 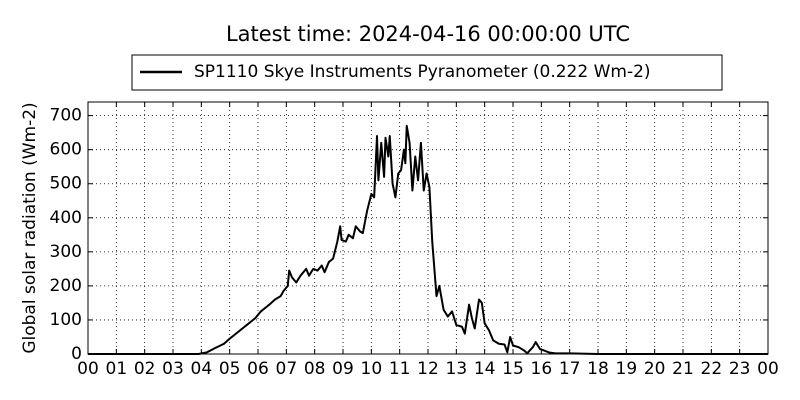 What do you see at coordinates (66, 150) in the screenshot?
I see `y-tick-label: 600` at bounding box center [66, 150].